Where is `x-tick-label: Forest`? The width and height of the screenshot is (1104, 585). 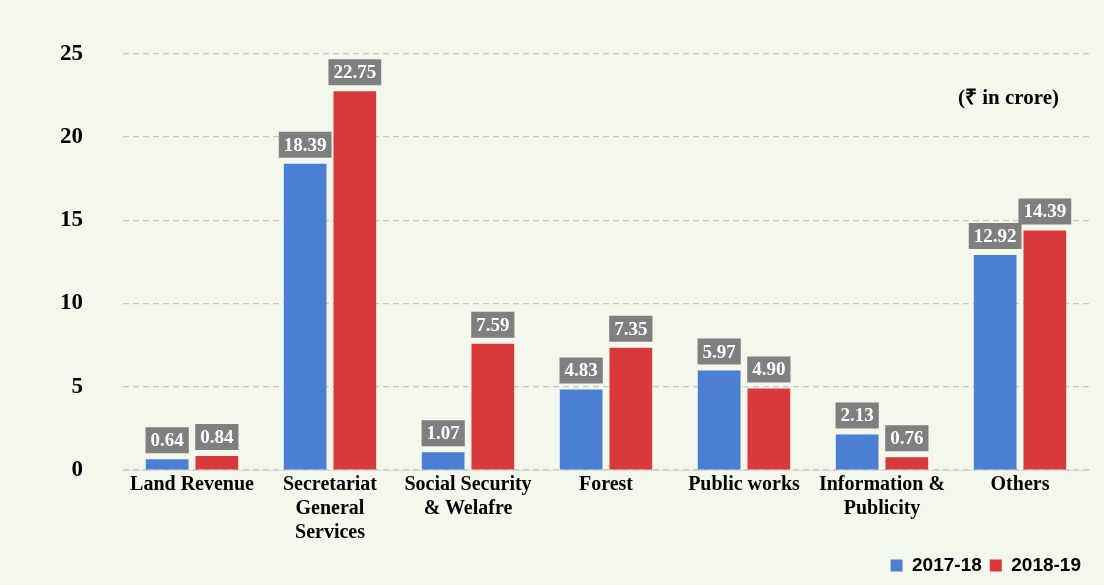
x-tick-label: Forest is located at coordinates (606, 483).